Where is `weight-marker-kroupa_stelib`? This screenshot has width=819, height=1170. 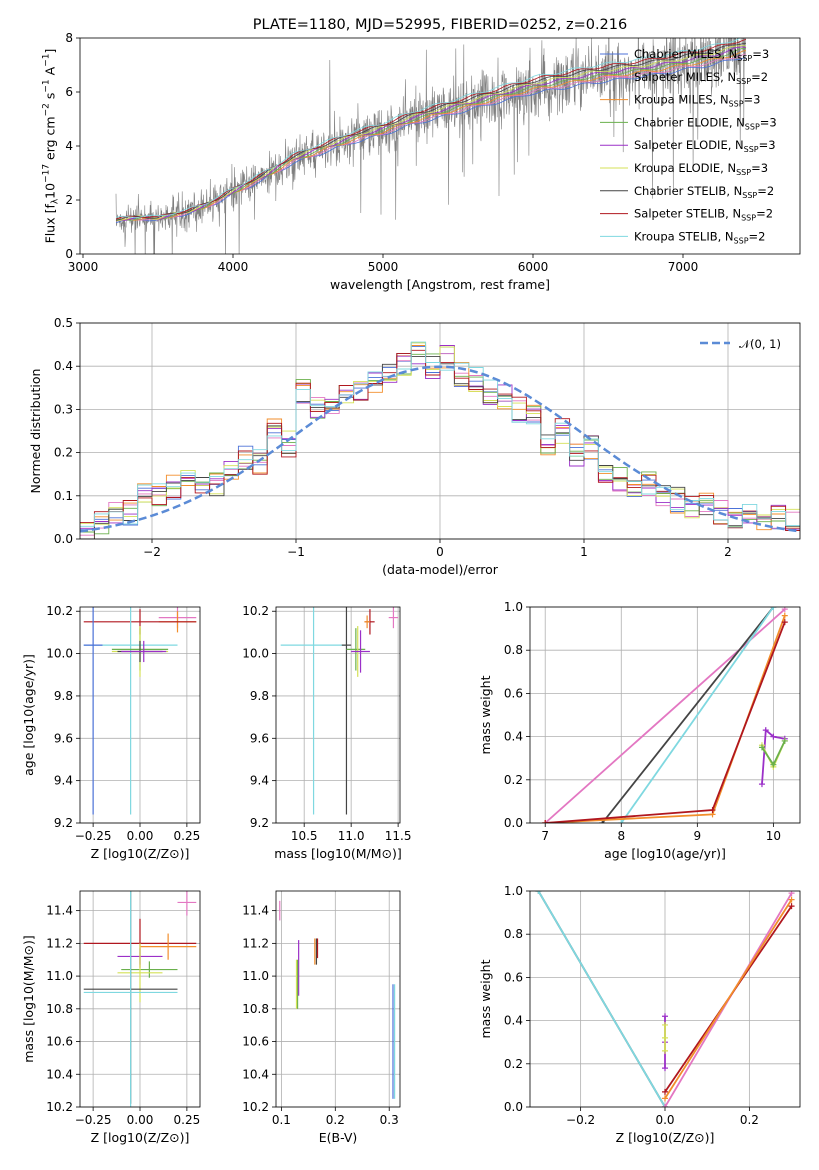 weight-marker-kroupa_stelib is located at coordinates (773, 608).